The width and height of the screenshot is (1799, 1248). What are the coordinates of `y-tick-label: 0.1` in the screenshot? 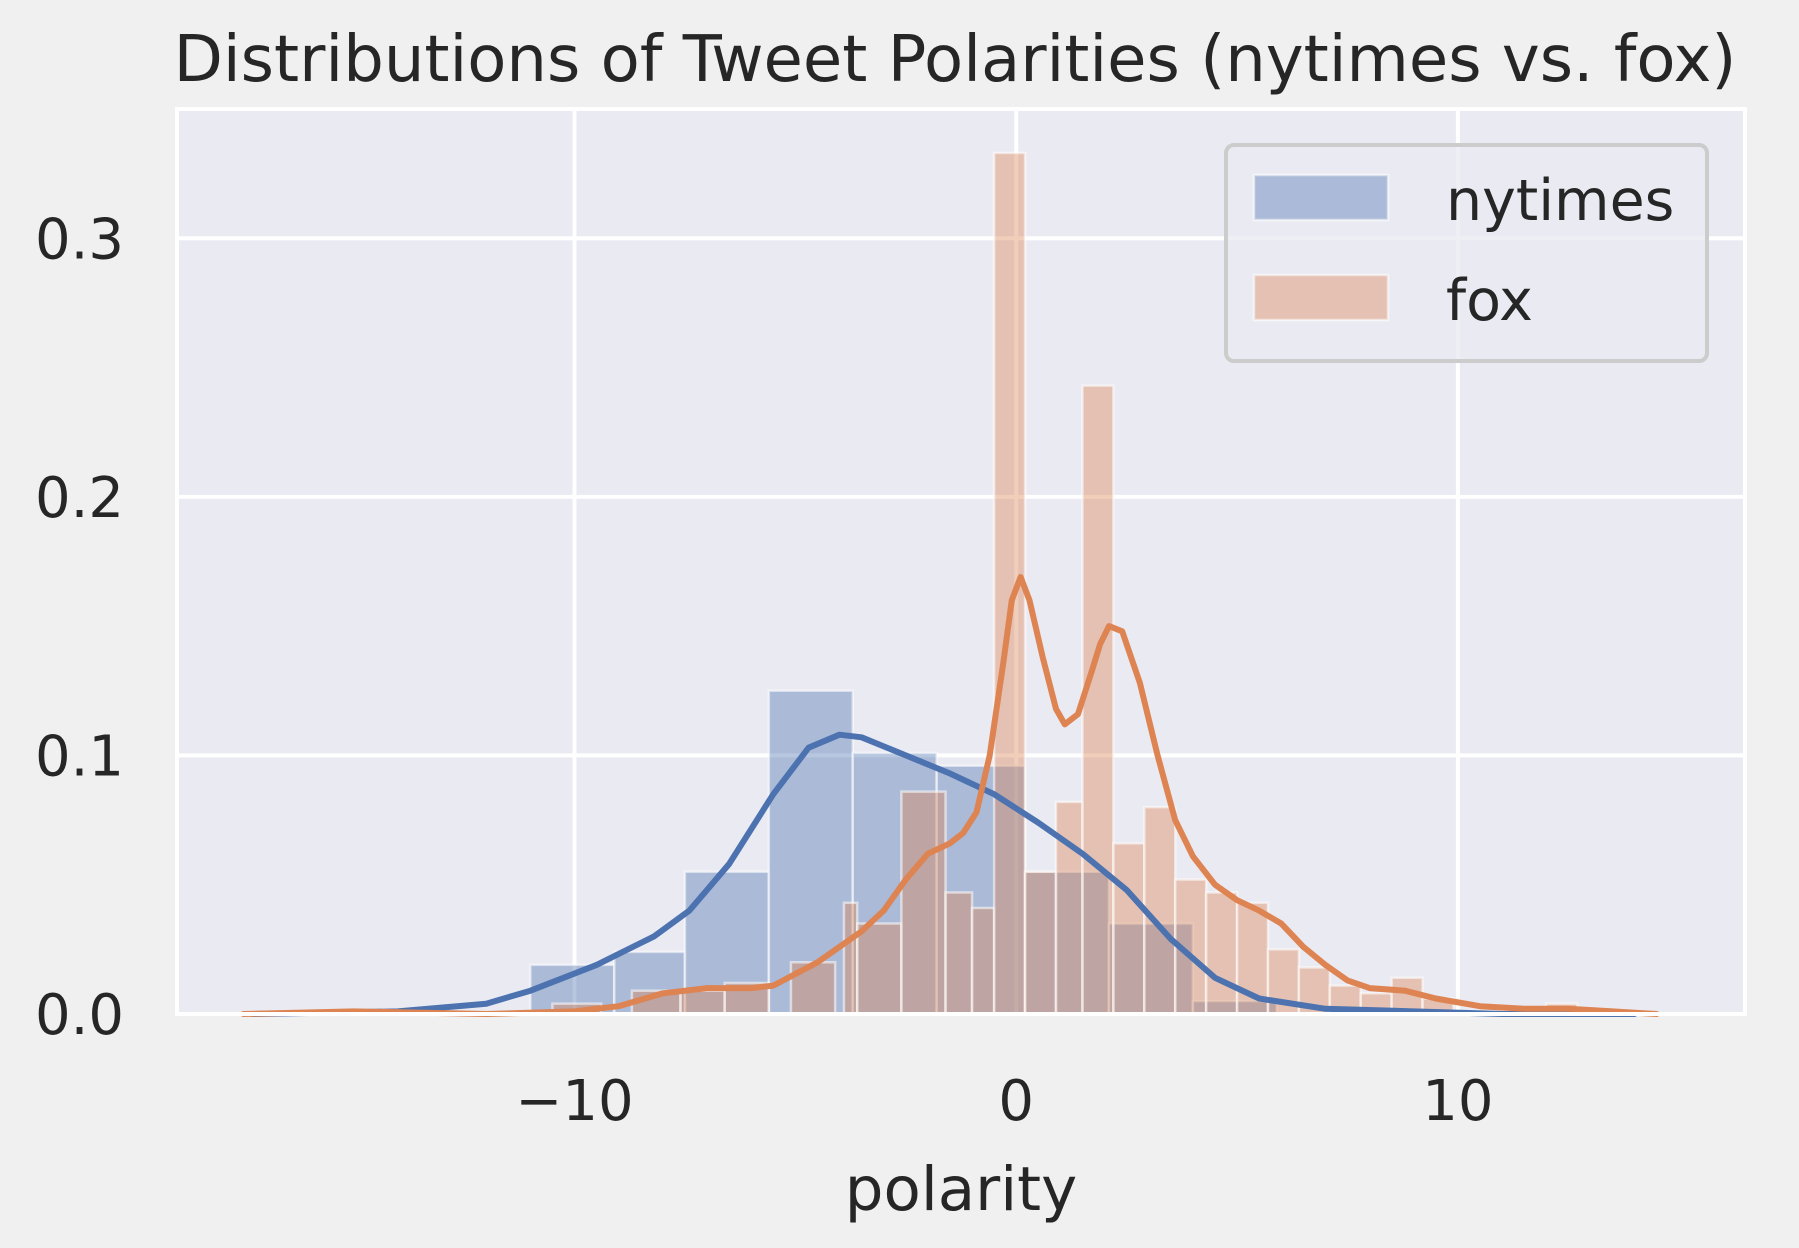 It's located at (79, 756).